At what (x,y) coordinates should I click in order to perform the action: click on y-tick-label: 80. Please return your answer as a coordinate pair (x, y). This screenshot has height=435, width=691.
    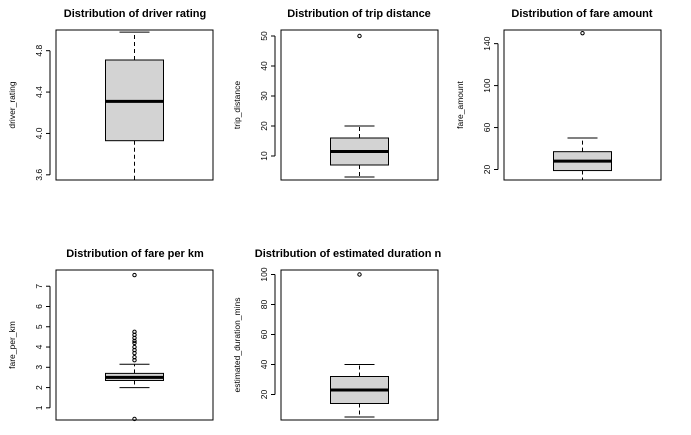
    Looking at the image, I should click on (264, 305).